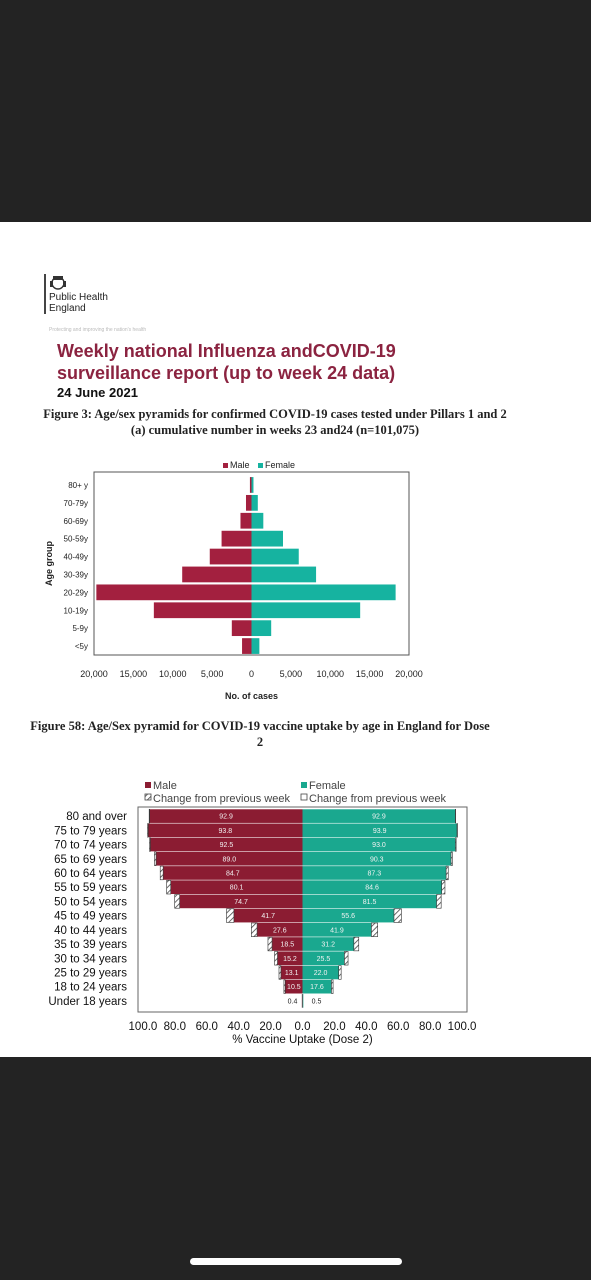  I want to click on legend-swatch-female-change, so click(304, 797).